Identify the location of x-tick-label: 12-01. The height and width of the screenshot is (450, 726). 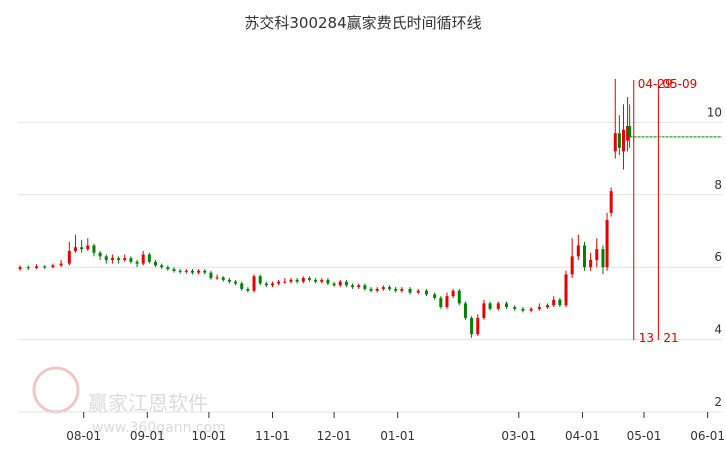
(334, 436).